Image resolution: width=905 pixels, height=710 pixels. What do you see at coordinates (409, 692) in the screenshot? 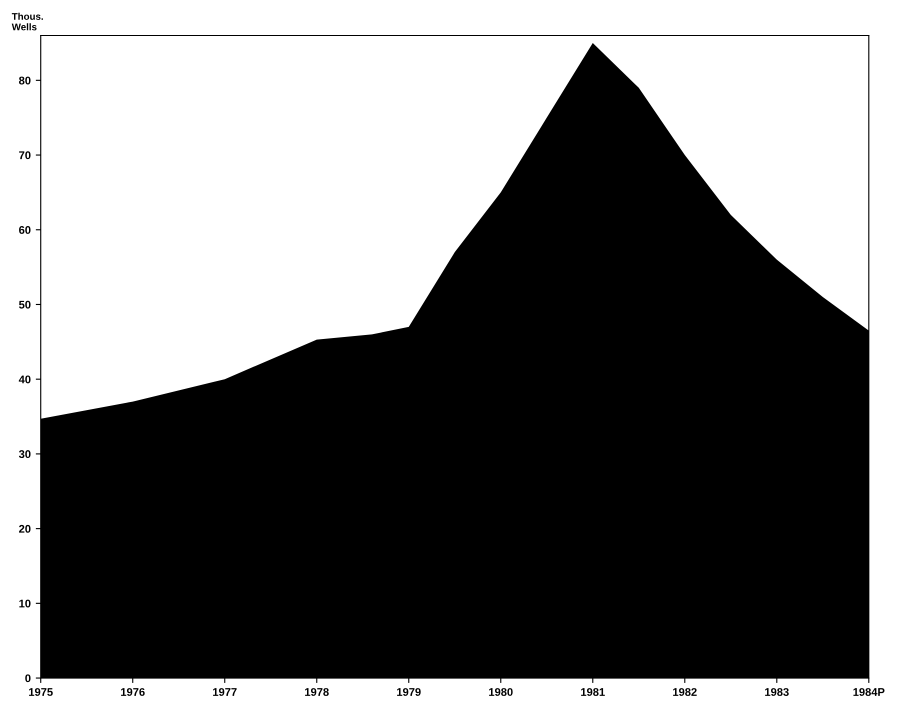
I see `x-tick-label: 1979` at bounding box center [409, 692].